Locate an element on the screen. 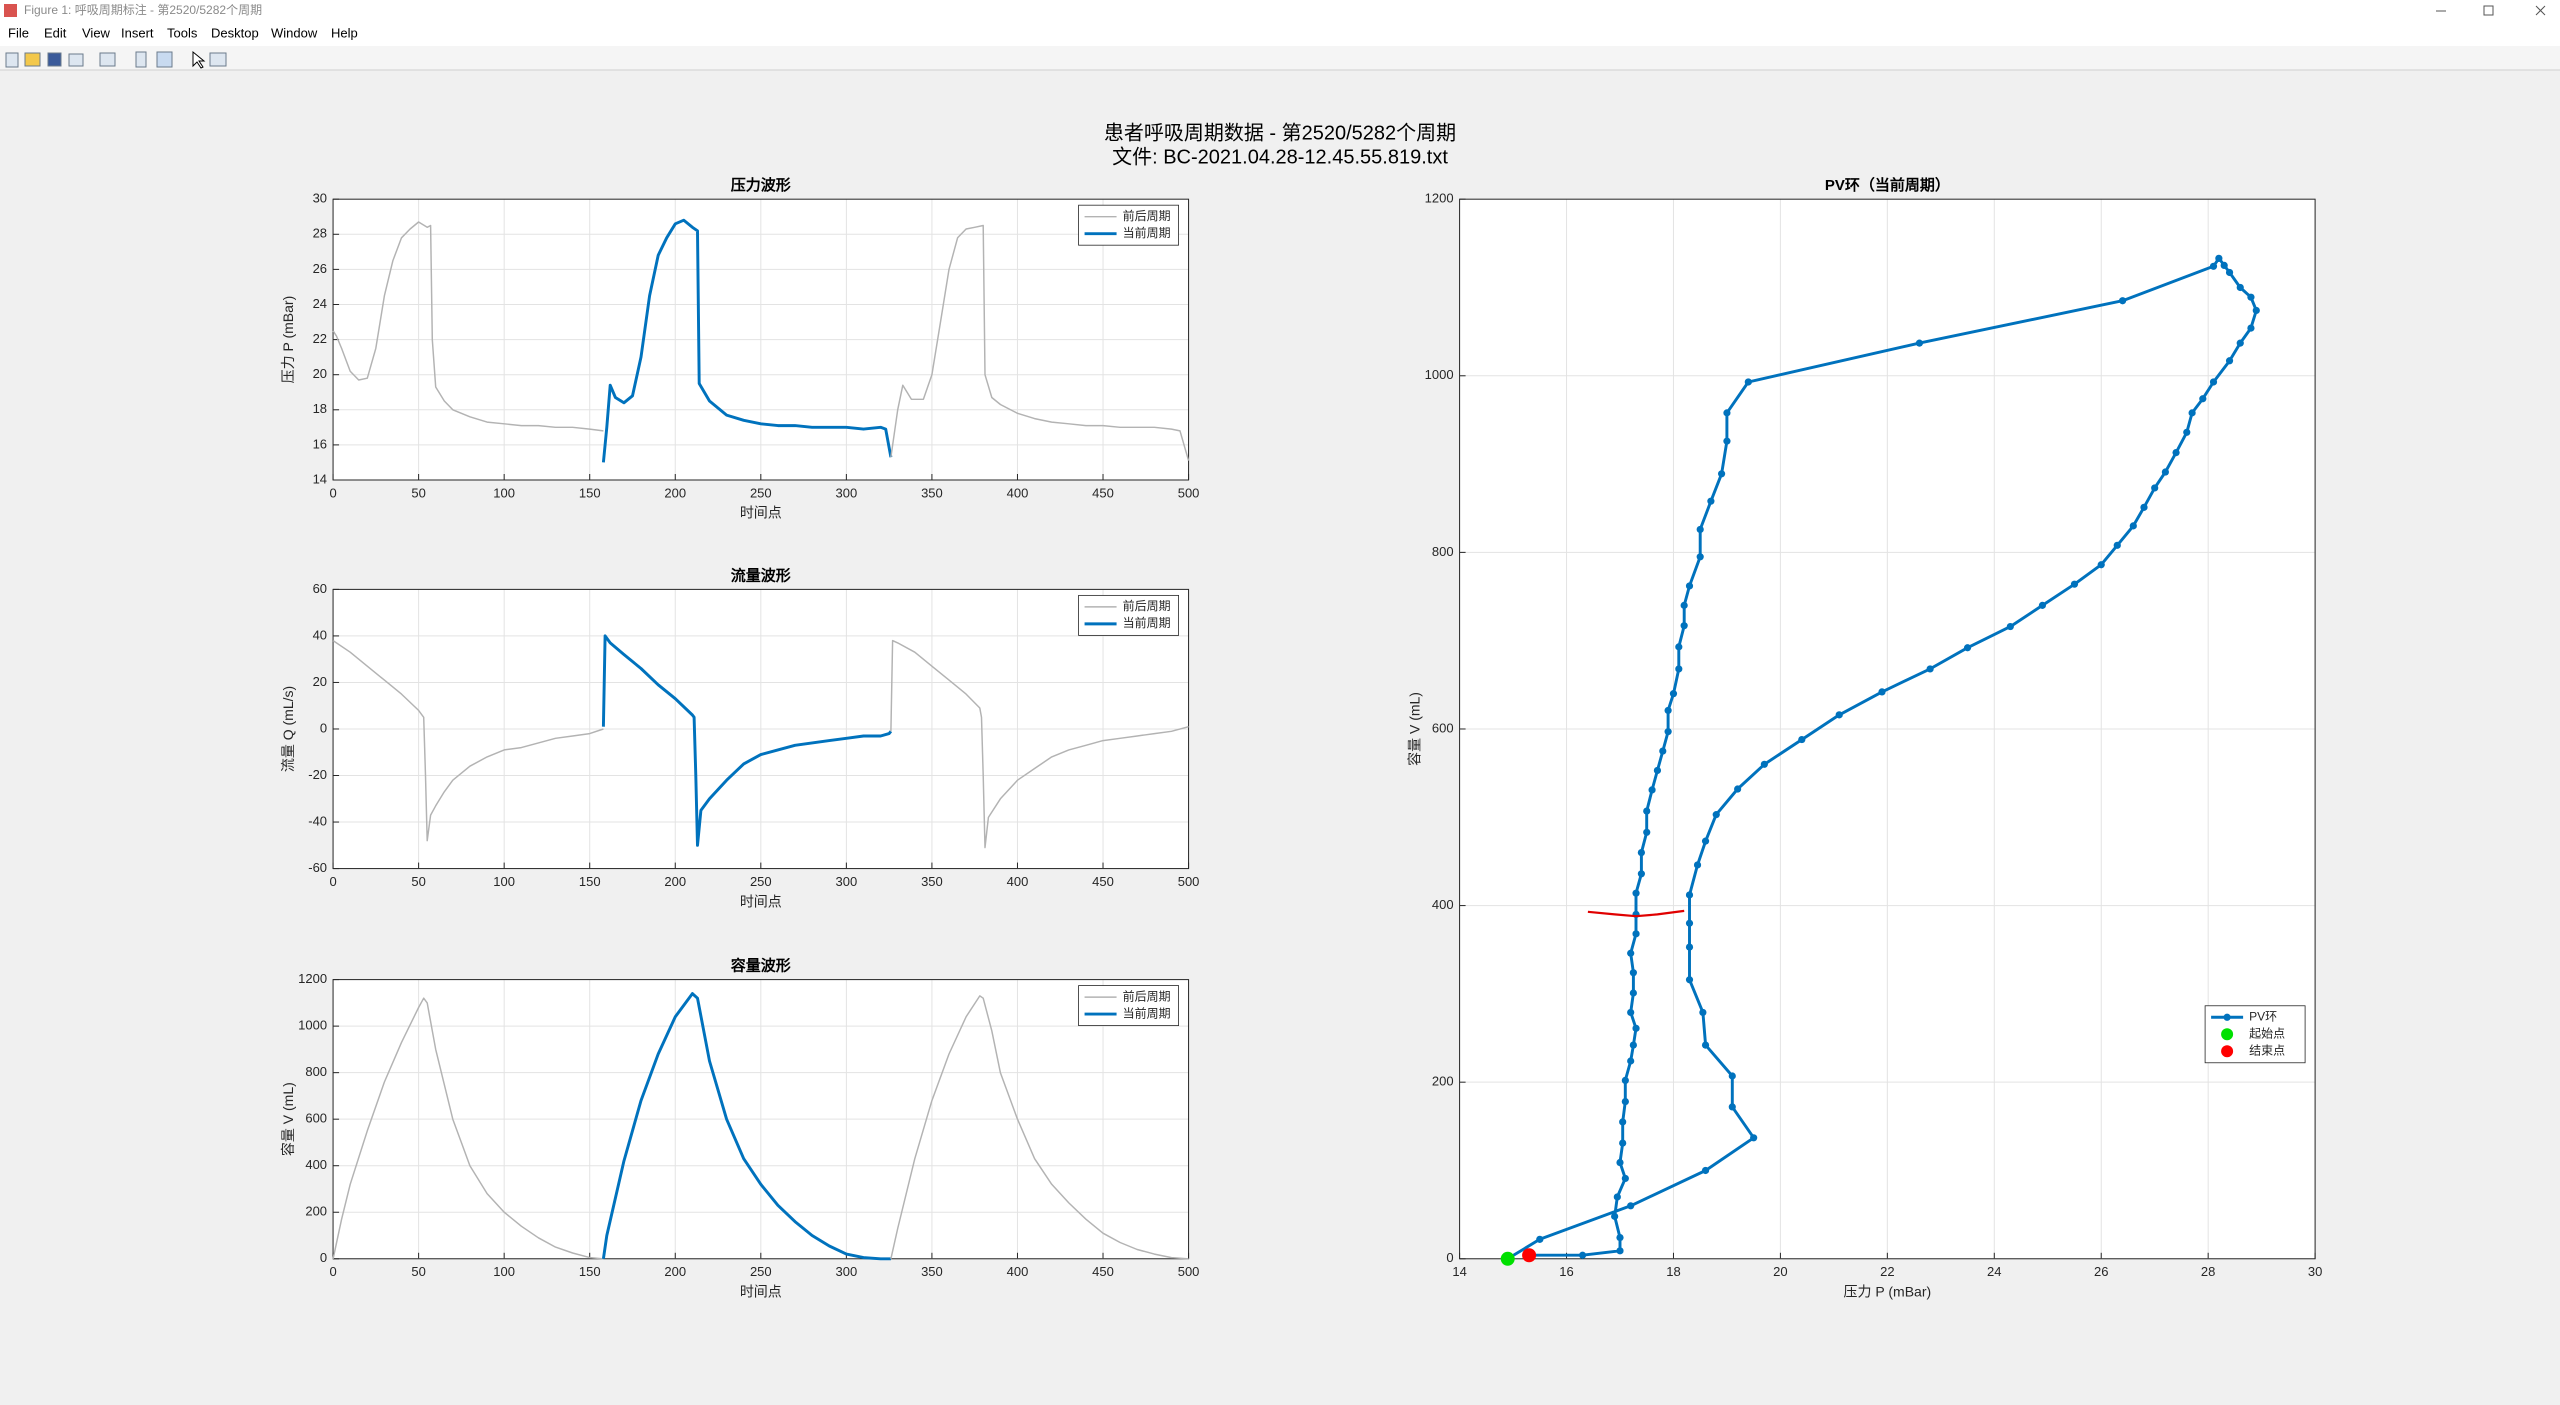 Image resolution: width=2560 pixels, height=1405 pixels. print-button is located at coordinates (76, 60).